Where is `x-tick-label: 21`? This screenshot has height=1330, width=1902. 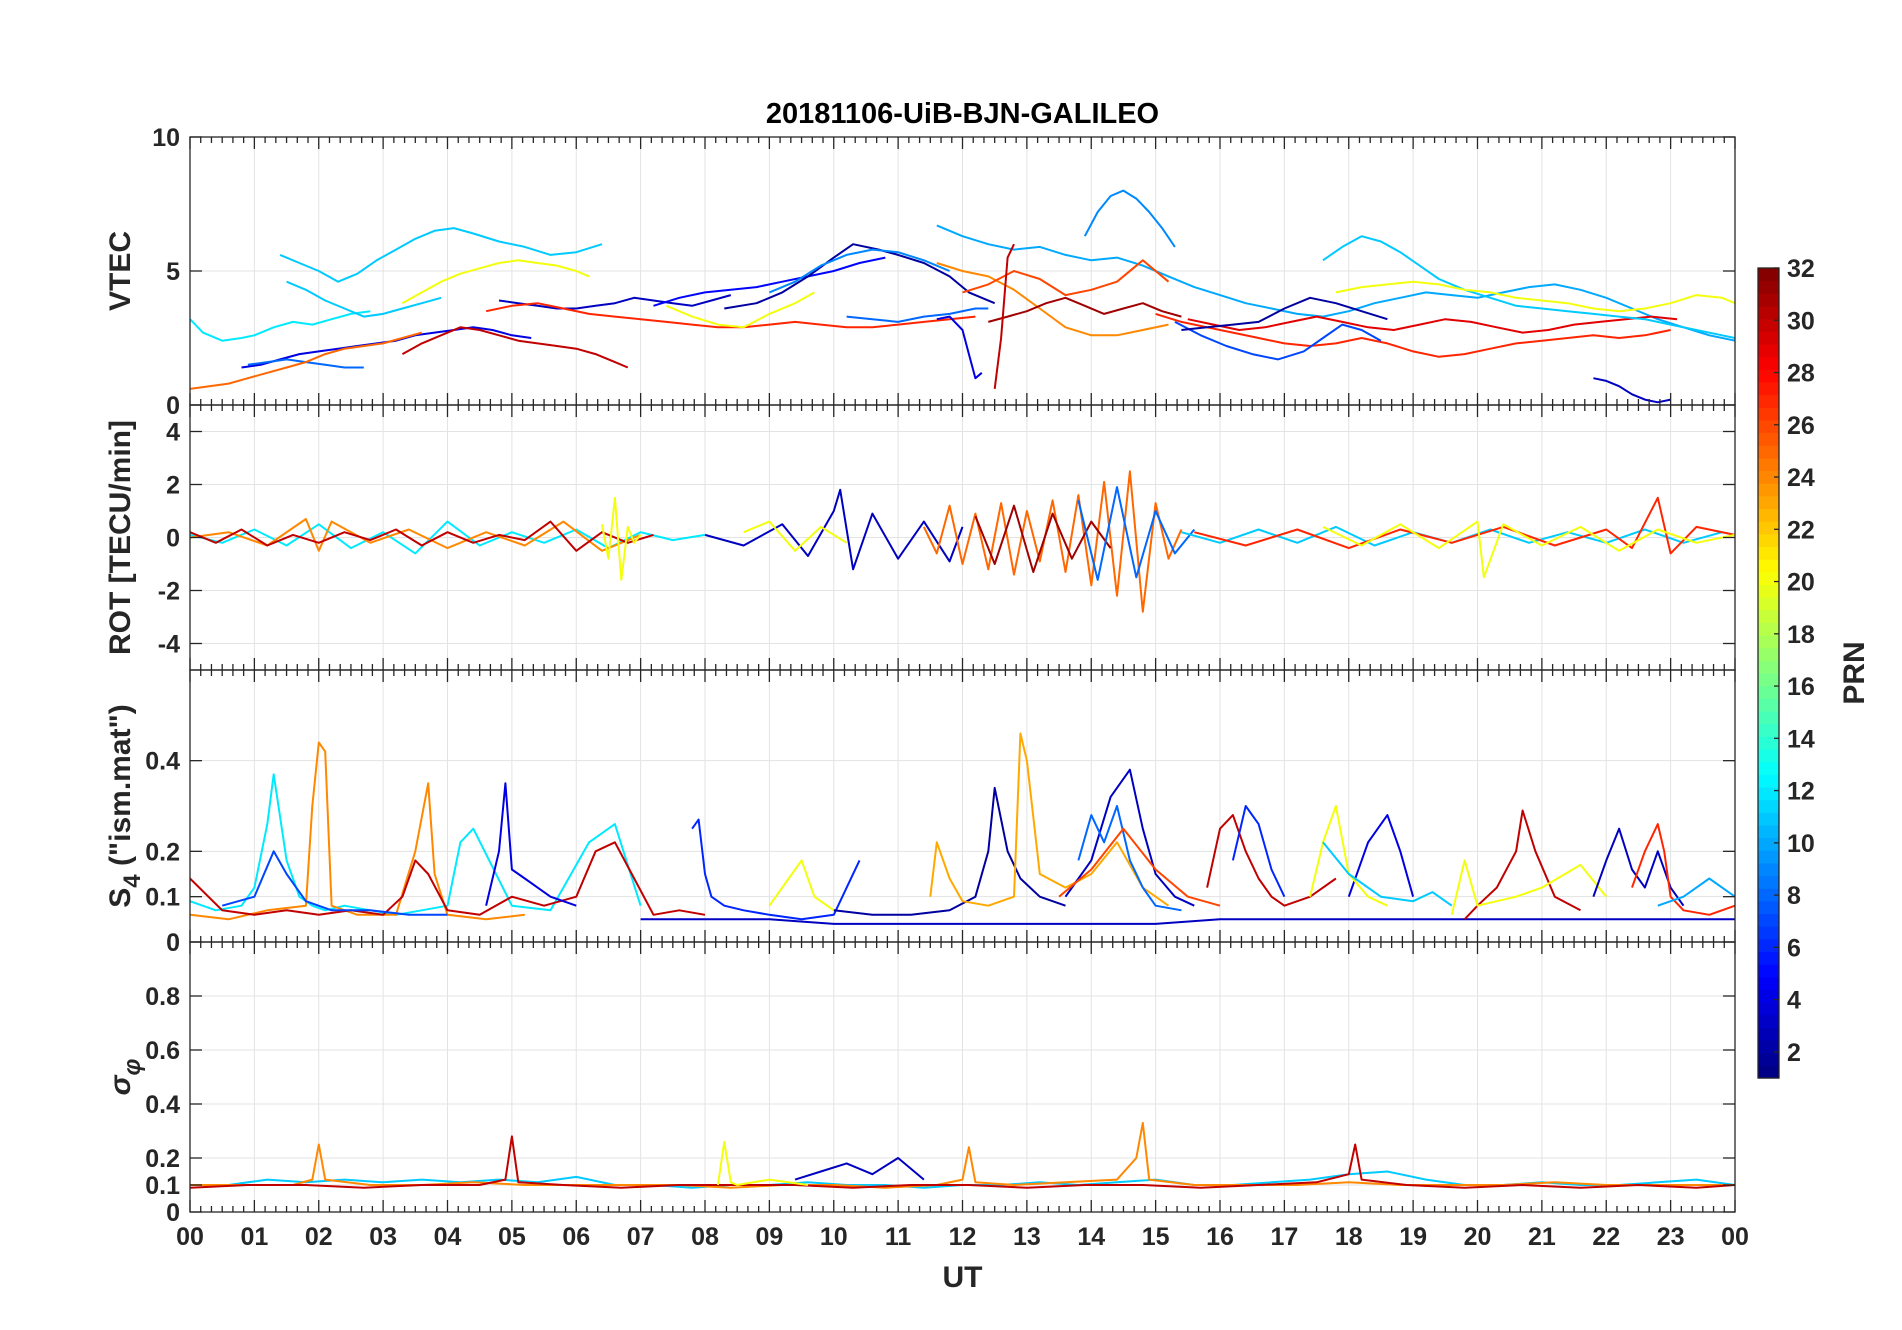 x-tick-label: 21 is located at coordinates (1542, 1237).